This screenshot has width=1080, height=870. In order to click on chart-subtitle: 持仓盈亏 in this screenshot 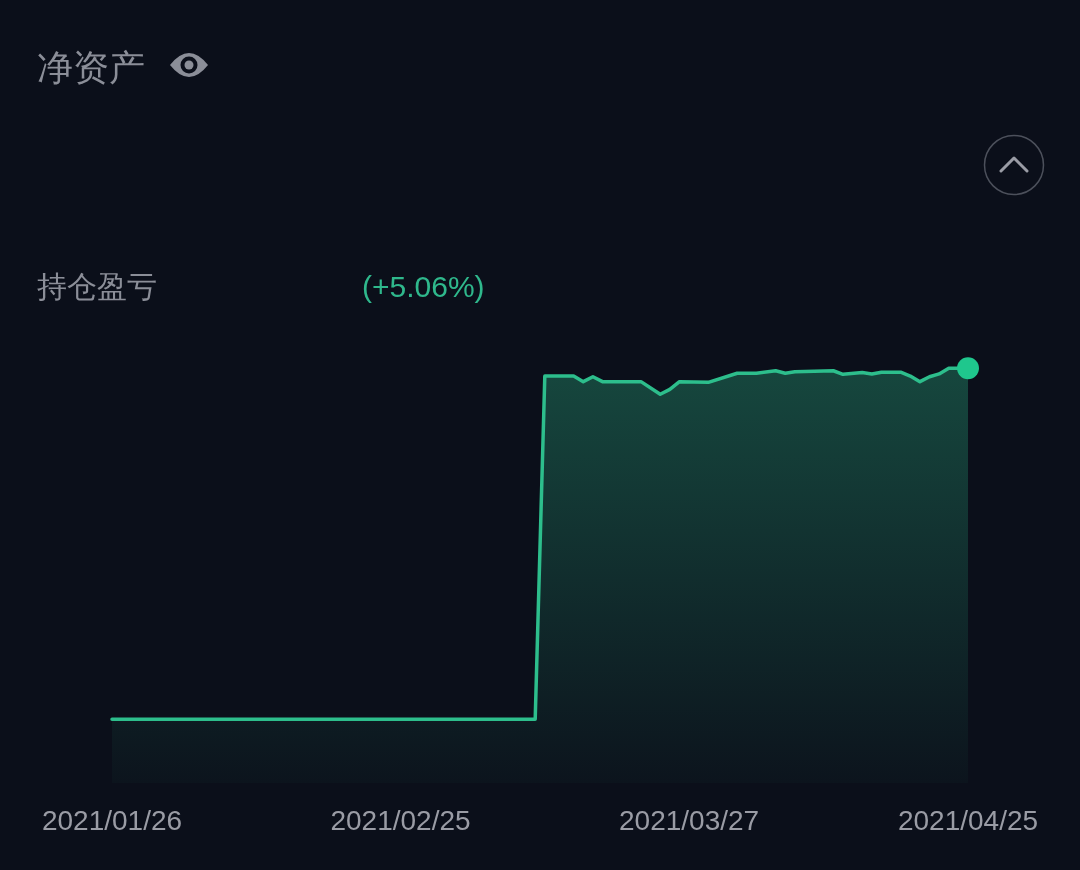, I will do `click(97, 286)`.